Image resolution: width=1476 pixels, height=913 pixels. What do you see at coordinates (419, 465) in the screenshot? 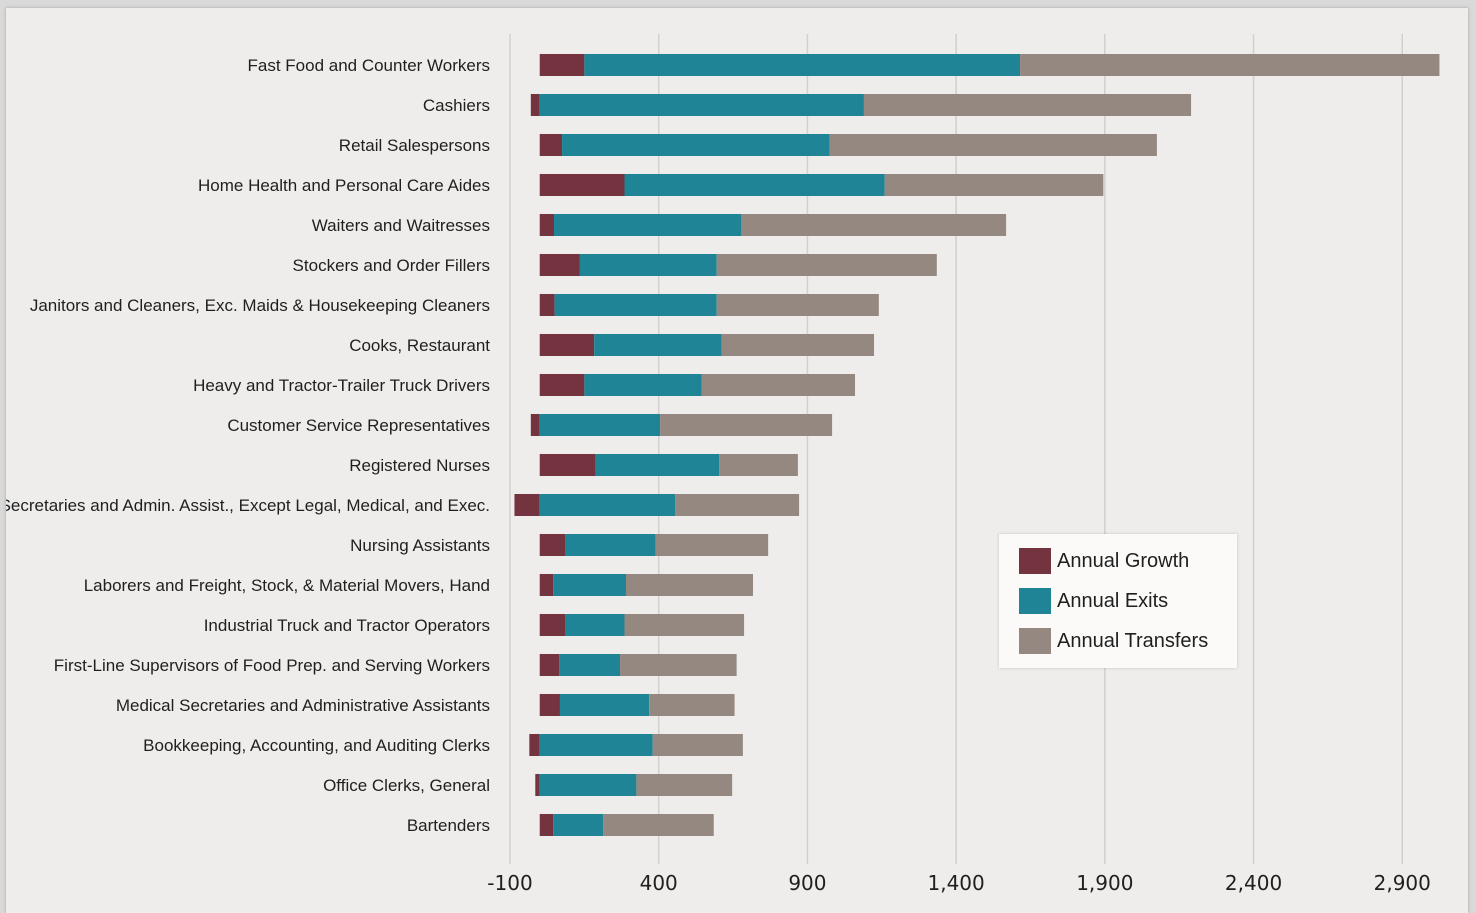
I see `category-label: Registered Nurses` at bounding box center [419, 465].